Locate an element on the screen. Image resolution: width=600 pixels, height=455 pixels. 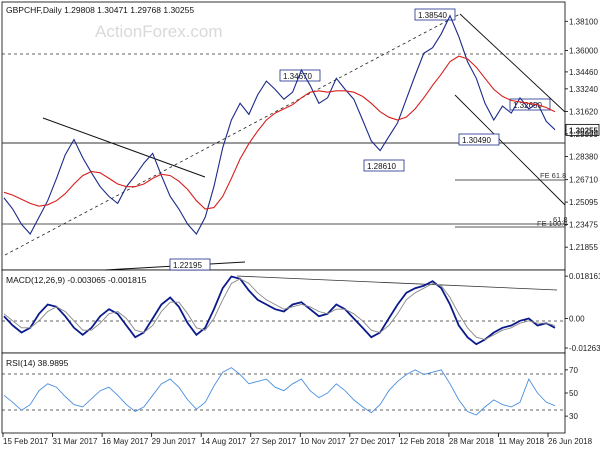
xtick-label: 28 Mar 2018 is located at coordinates (471, 441).